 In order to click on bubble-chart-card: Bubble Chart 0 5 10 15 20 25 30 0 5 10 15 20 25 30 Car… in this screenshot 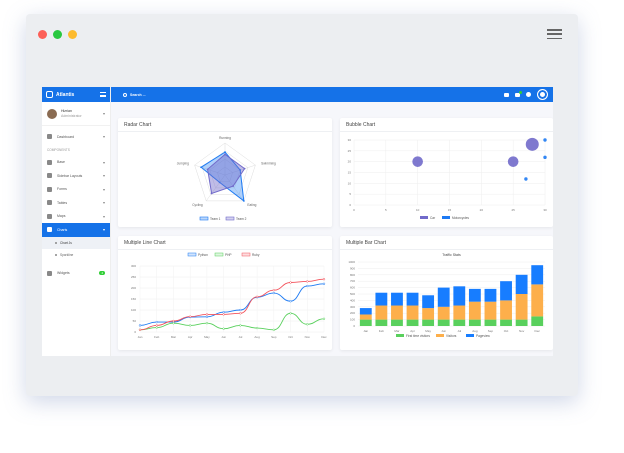, I will do `click(446, 172)`.